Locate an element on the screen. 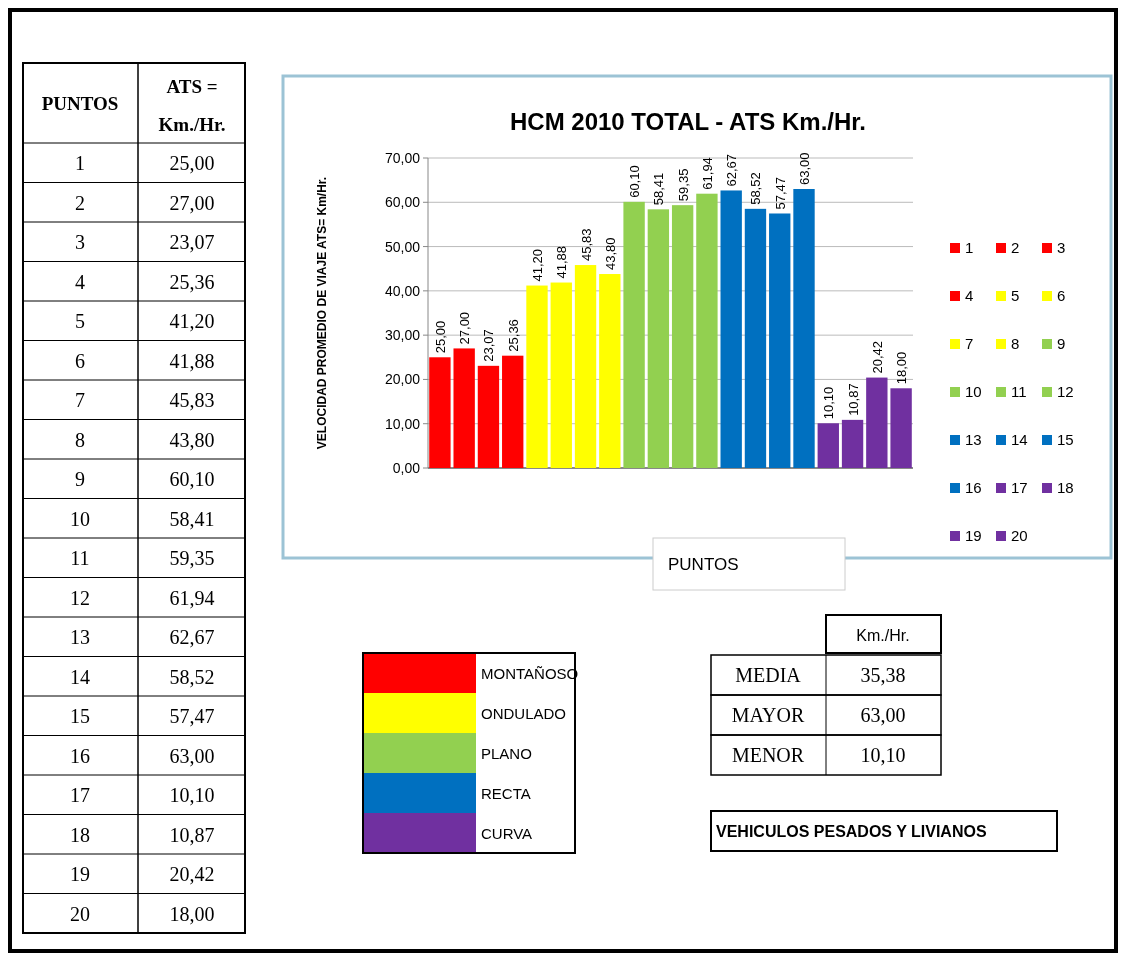  text: MEDIA is located at coordinates (768, 675).